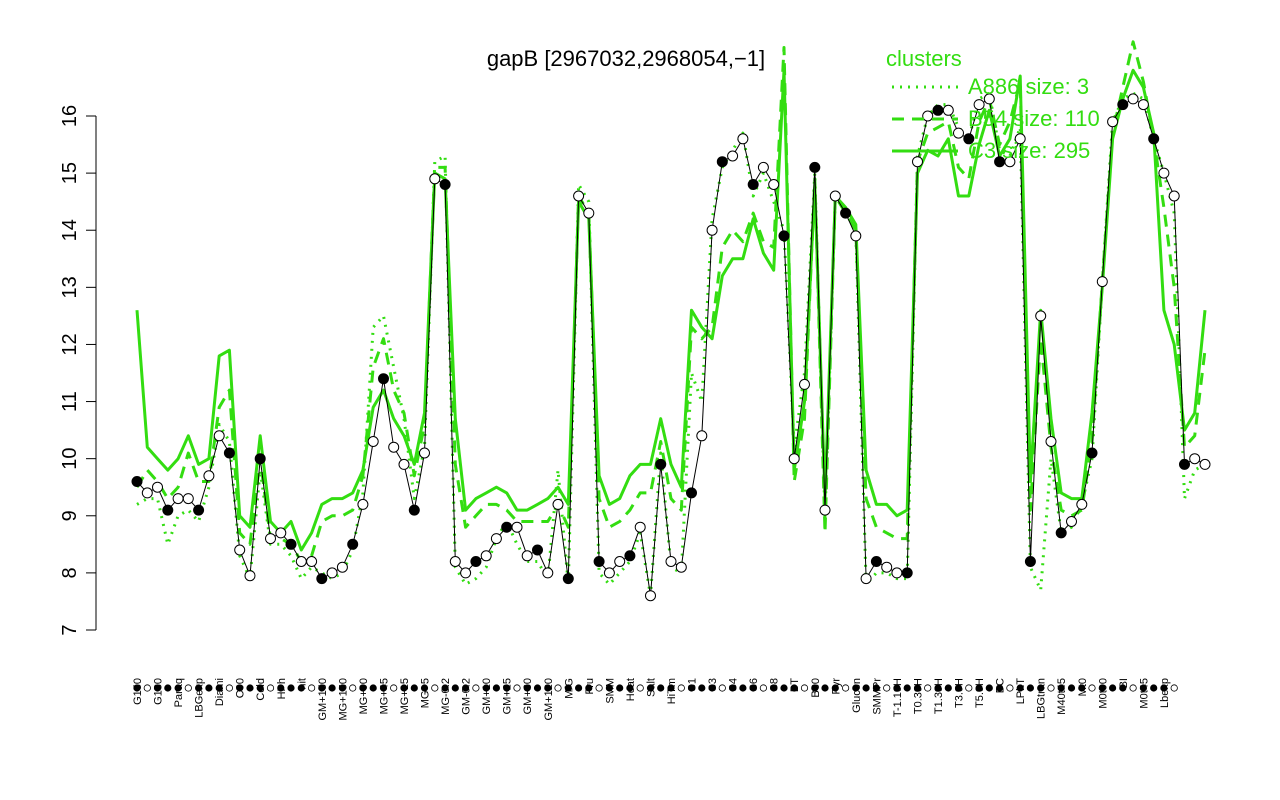  I want to click on x-tick-label: M0t45, so click(1144, 693).